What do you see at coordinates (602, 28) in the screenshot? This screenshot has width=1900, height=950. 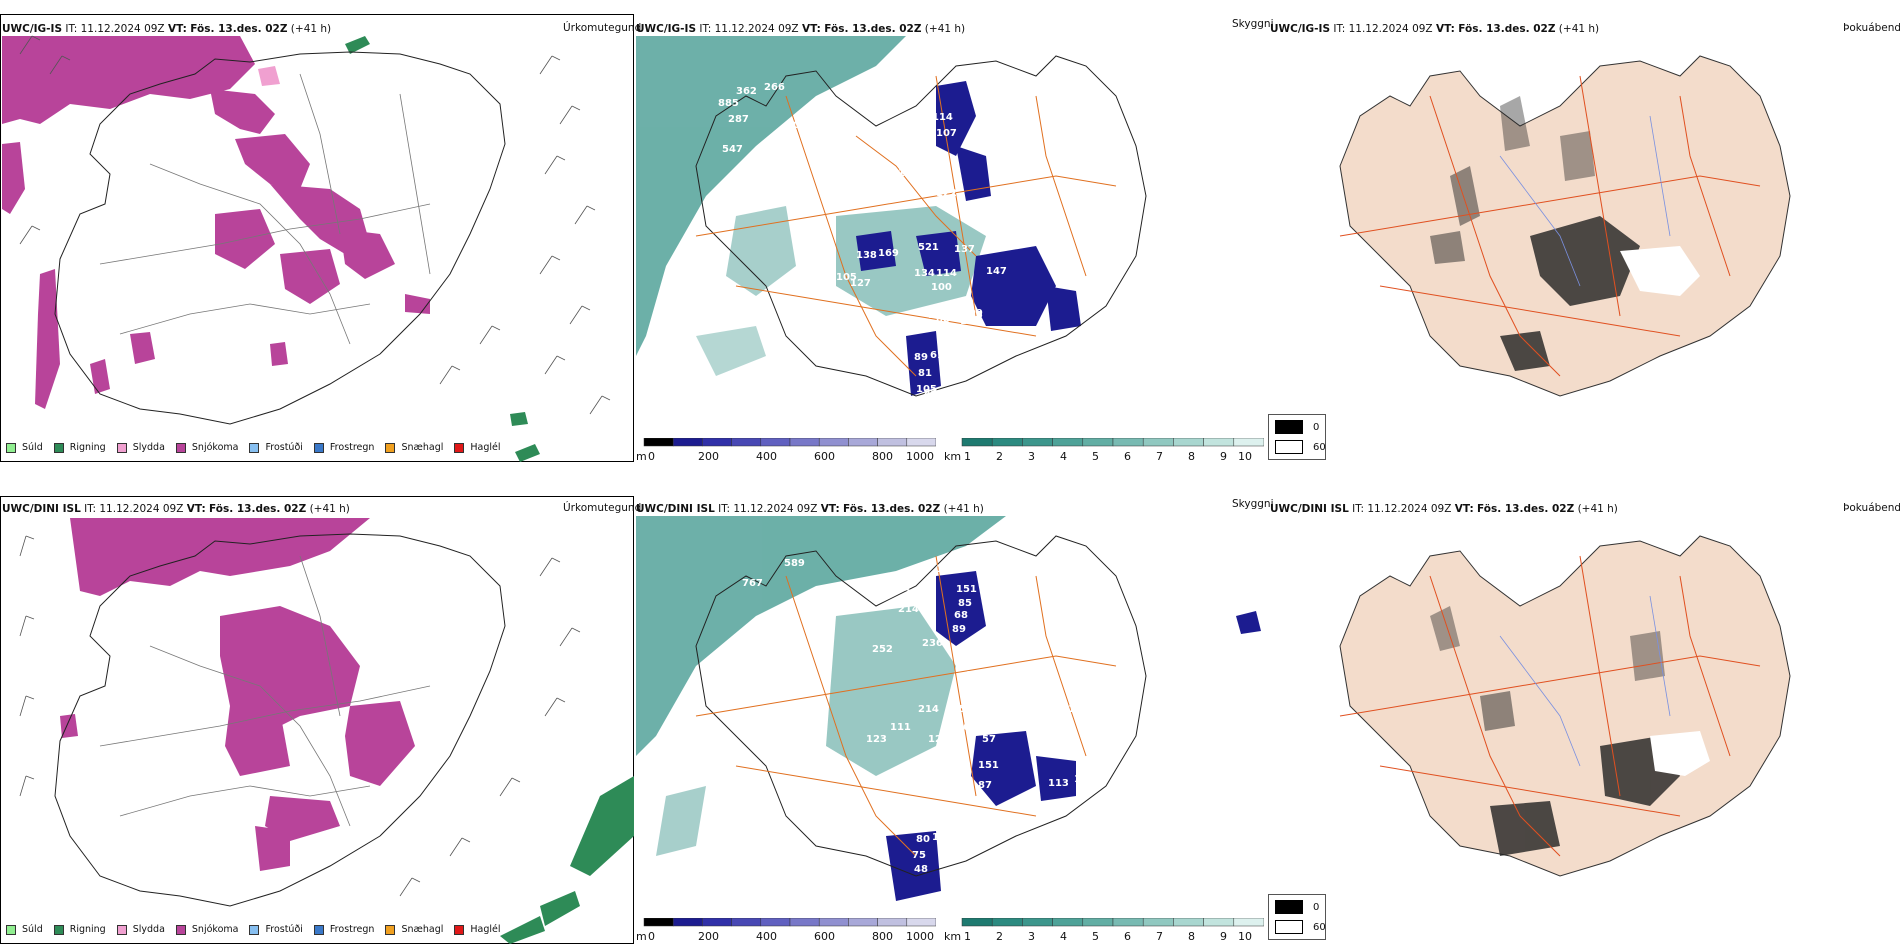 I see `top-precip-title: Úrkomutegund` at bounding box center [602, 28].